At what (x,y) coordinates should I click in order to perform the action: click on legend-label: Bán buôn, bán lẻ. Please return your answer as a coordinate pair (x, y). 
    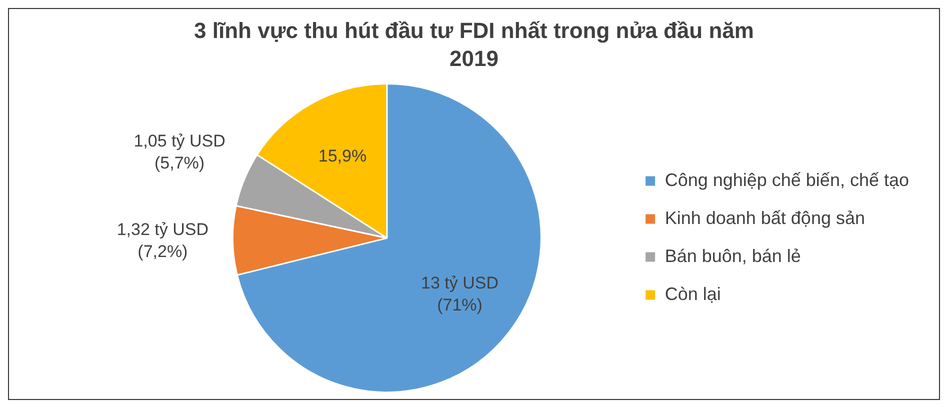
    Looking at the image, I should click on (732, 256).